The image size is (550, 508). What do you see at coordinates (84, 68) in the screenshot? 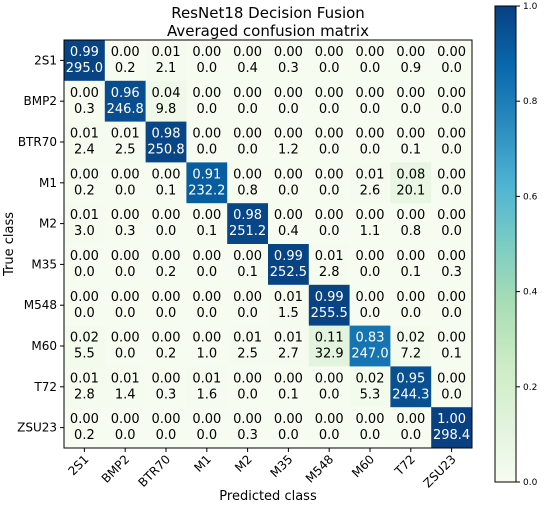
I see `cell-count-0-0: 295.0` at bounding box center [84, 68].